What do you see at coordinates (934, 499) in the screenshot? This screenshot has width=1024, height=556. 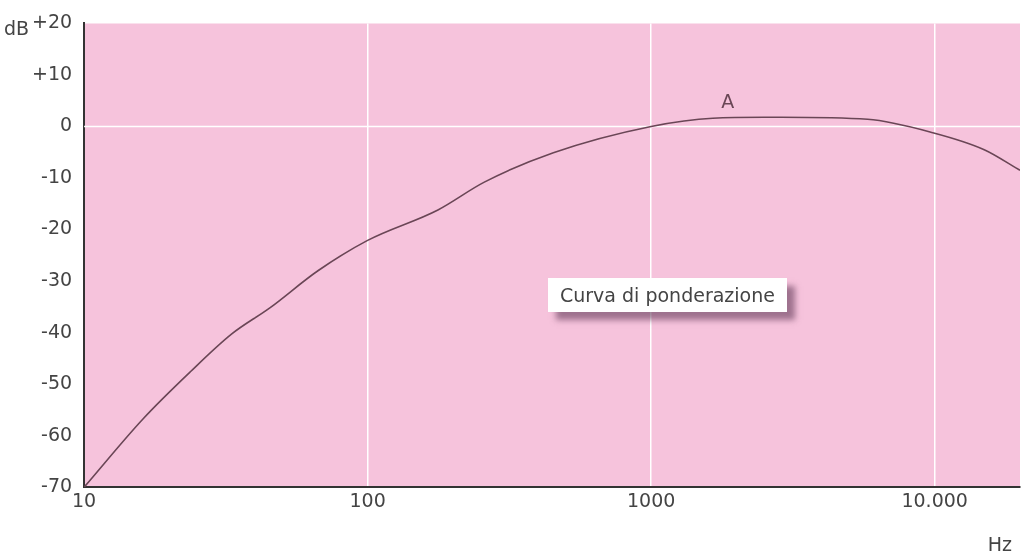 I see `x-tick-label: 10.000` at bounding box center [934, 499].